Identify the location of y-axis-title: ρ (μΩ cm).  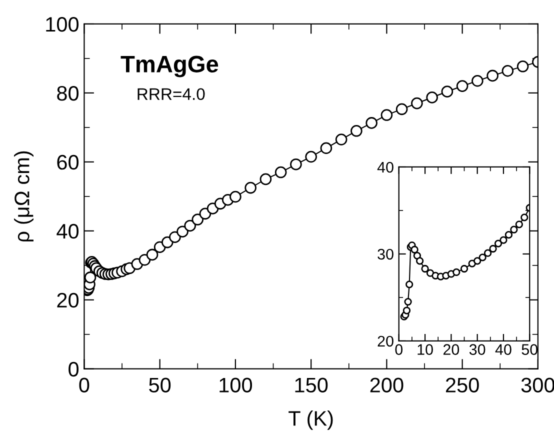
(24, 196).